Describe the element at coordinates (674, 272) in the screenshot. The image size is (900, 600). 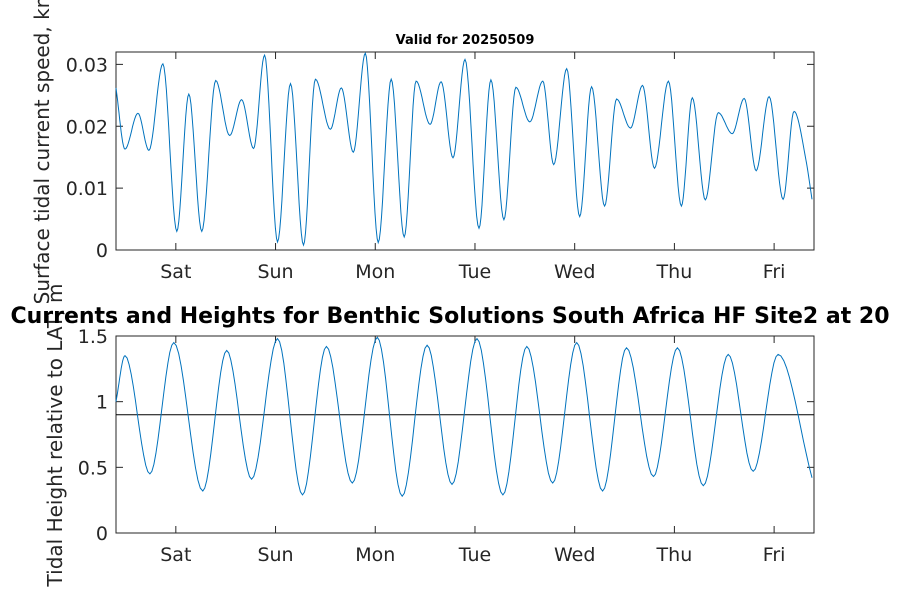
I see `current-xtick-label: Thu` at that location.